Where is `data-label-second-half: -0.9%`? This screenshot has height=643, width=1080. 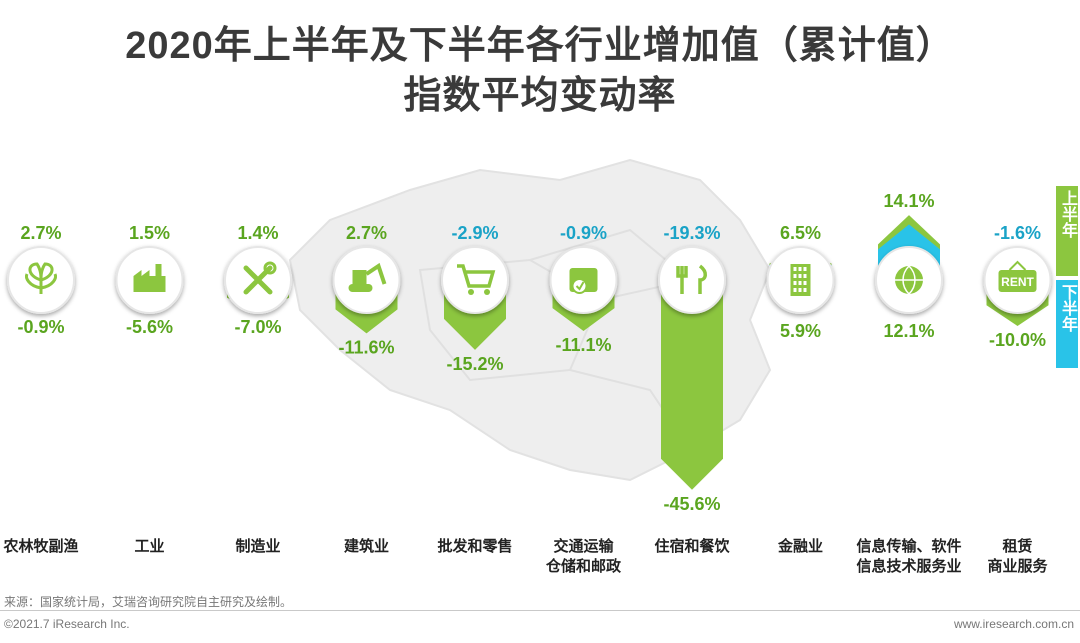
data-label-second-half: -0.9% is located at coordinates (40, 327).